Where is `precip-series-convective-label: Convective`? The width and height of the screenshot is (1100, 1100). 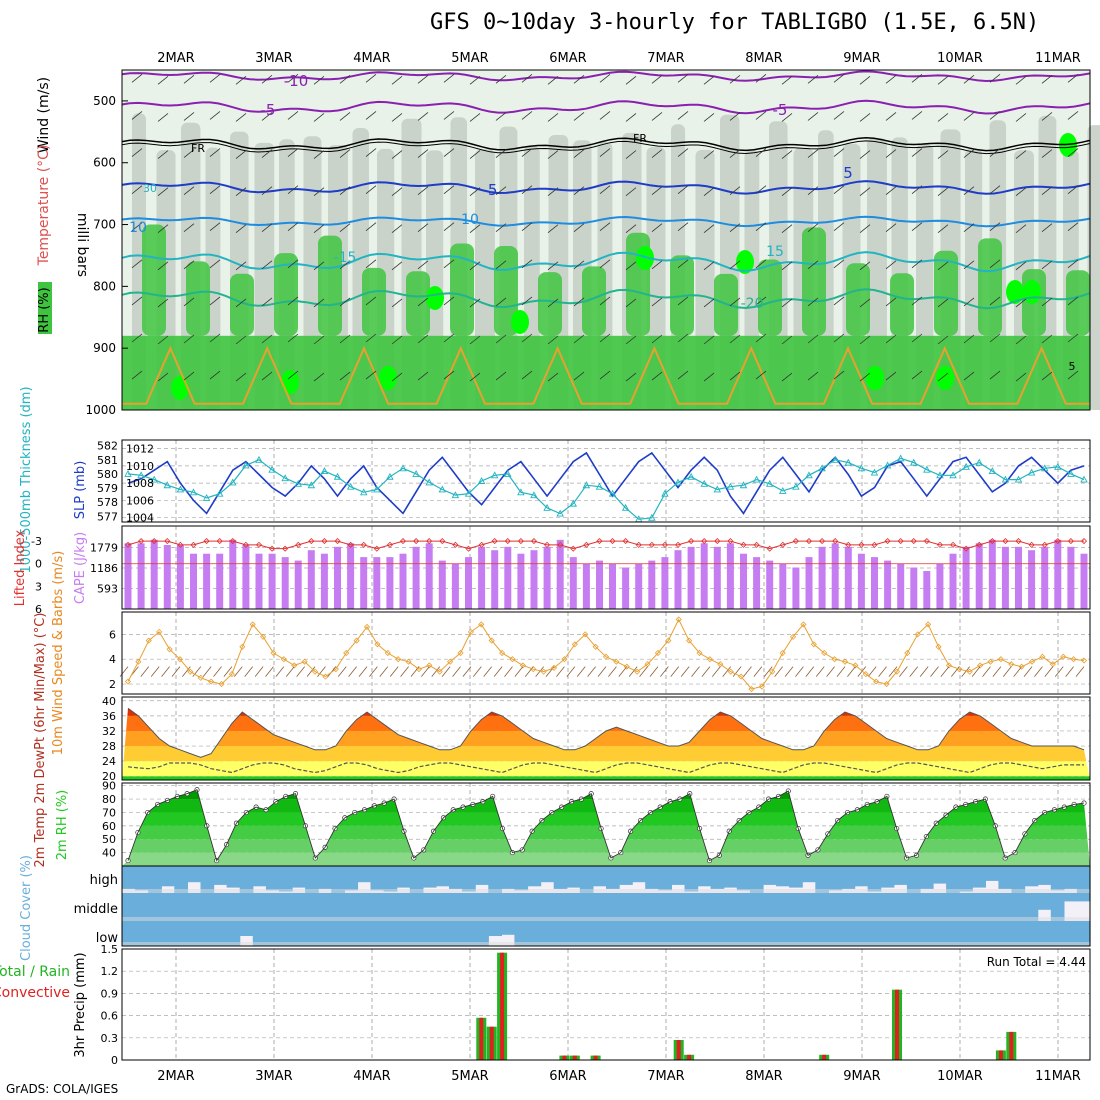 precip-series-convective-label: Convective is located at coordinates (35, 993).